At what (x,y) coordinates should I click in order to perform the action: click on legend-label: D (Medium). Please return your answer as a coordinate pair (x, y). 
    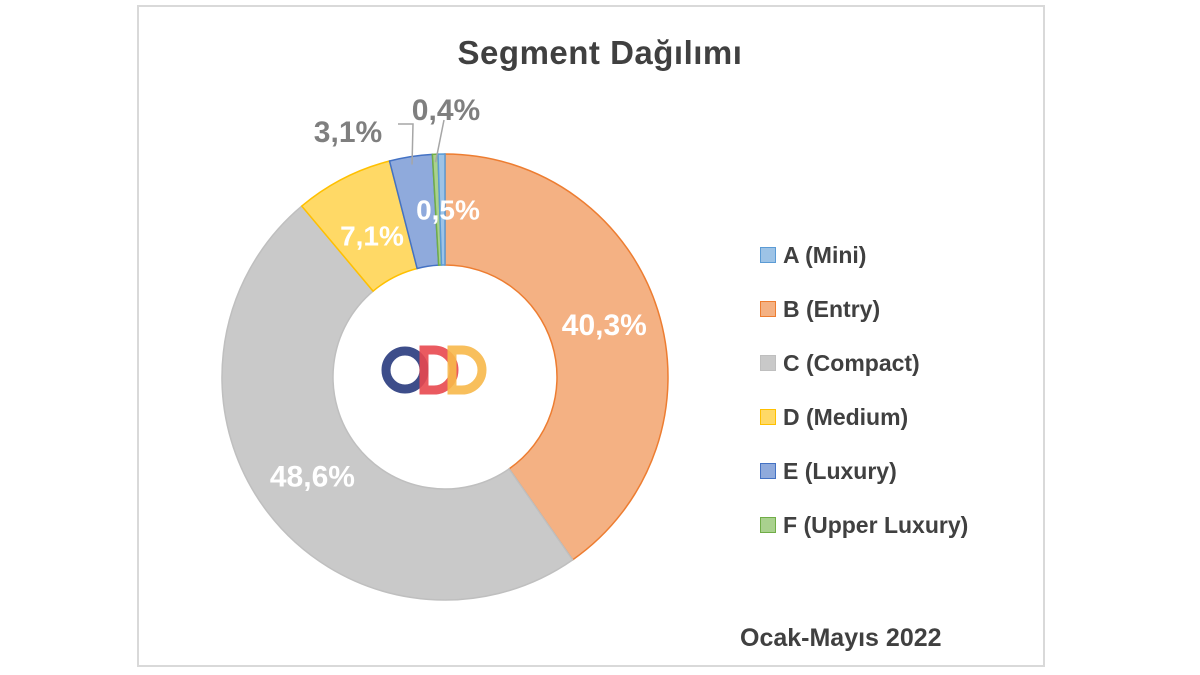
    Looking at the image, I should click on (846, 416).